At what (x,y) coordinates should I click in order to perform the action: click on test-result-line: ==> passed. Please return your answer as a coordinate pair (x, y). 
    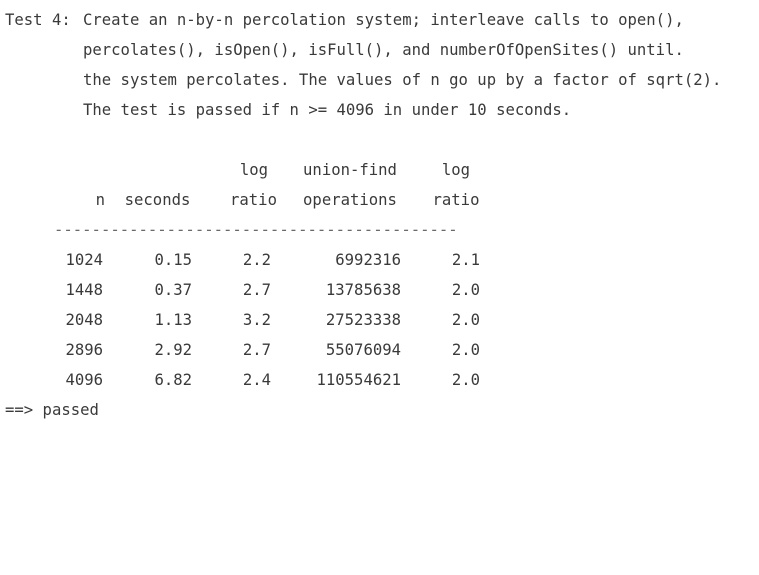
    Looking at the image, I should click on (381, 410).